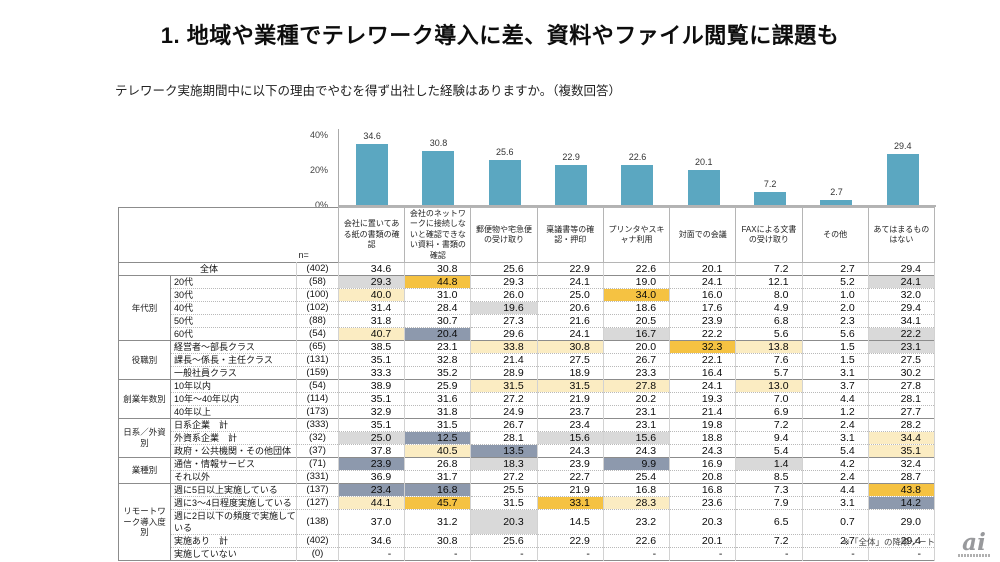 The height and width of the screenshot is (562, 1000). What do you see at coordinates (317, 424) in the screenshot?
I see `n-value: (333)` at bounding box center [317, 424].